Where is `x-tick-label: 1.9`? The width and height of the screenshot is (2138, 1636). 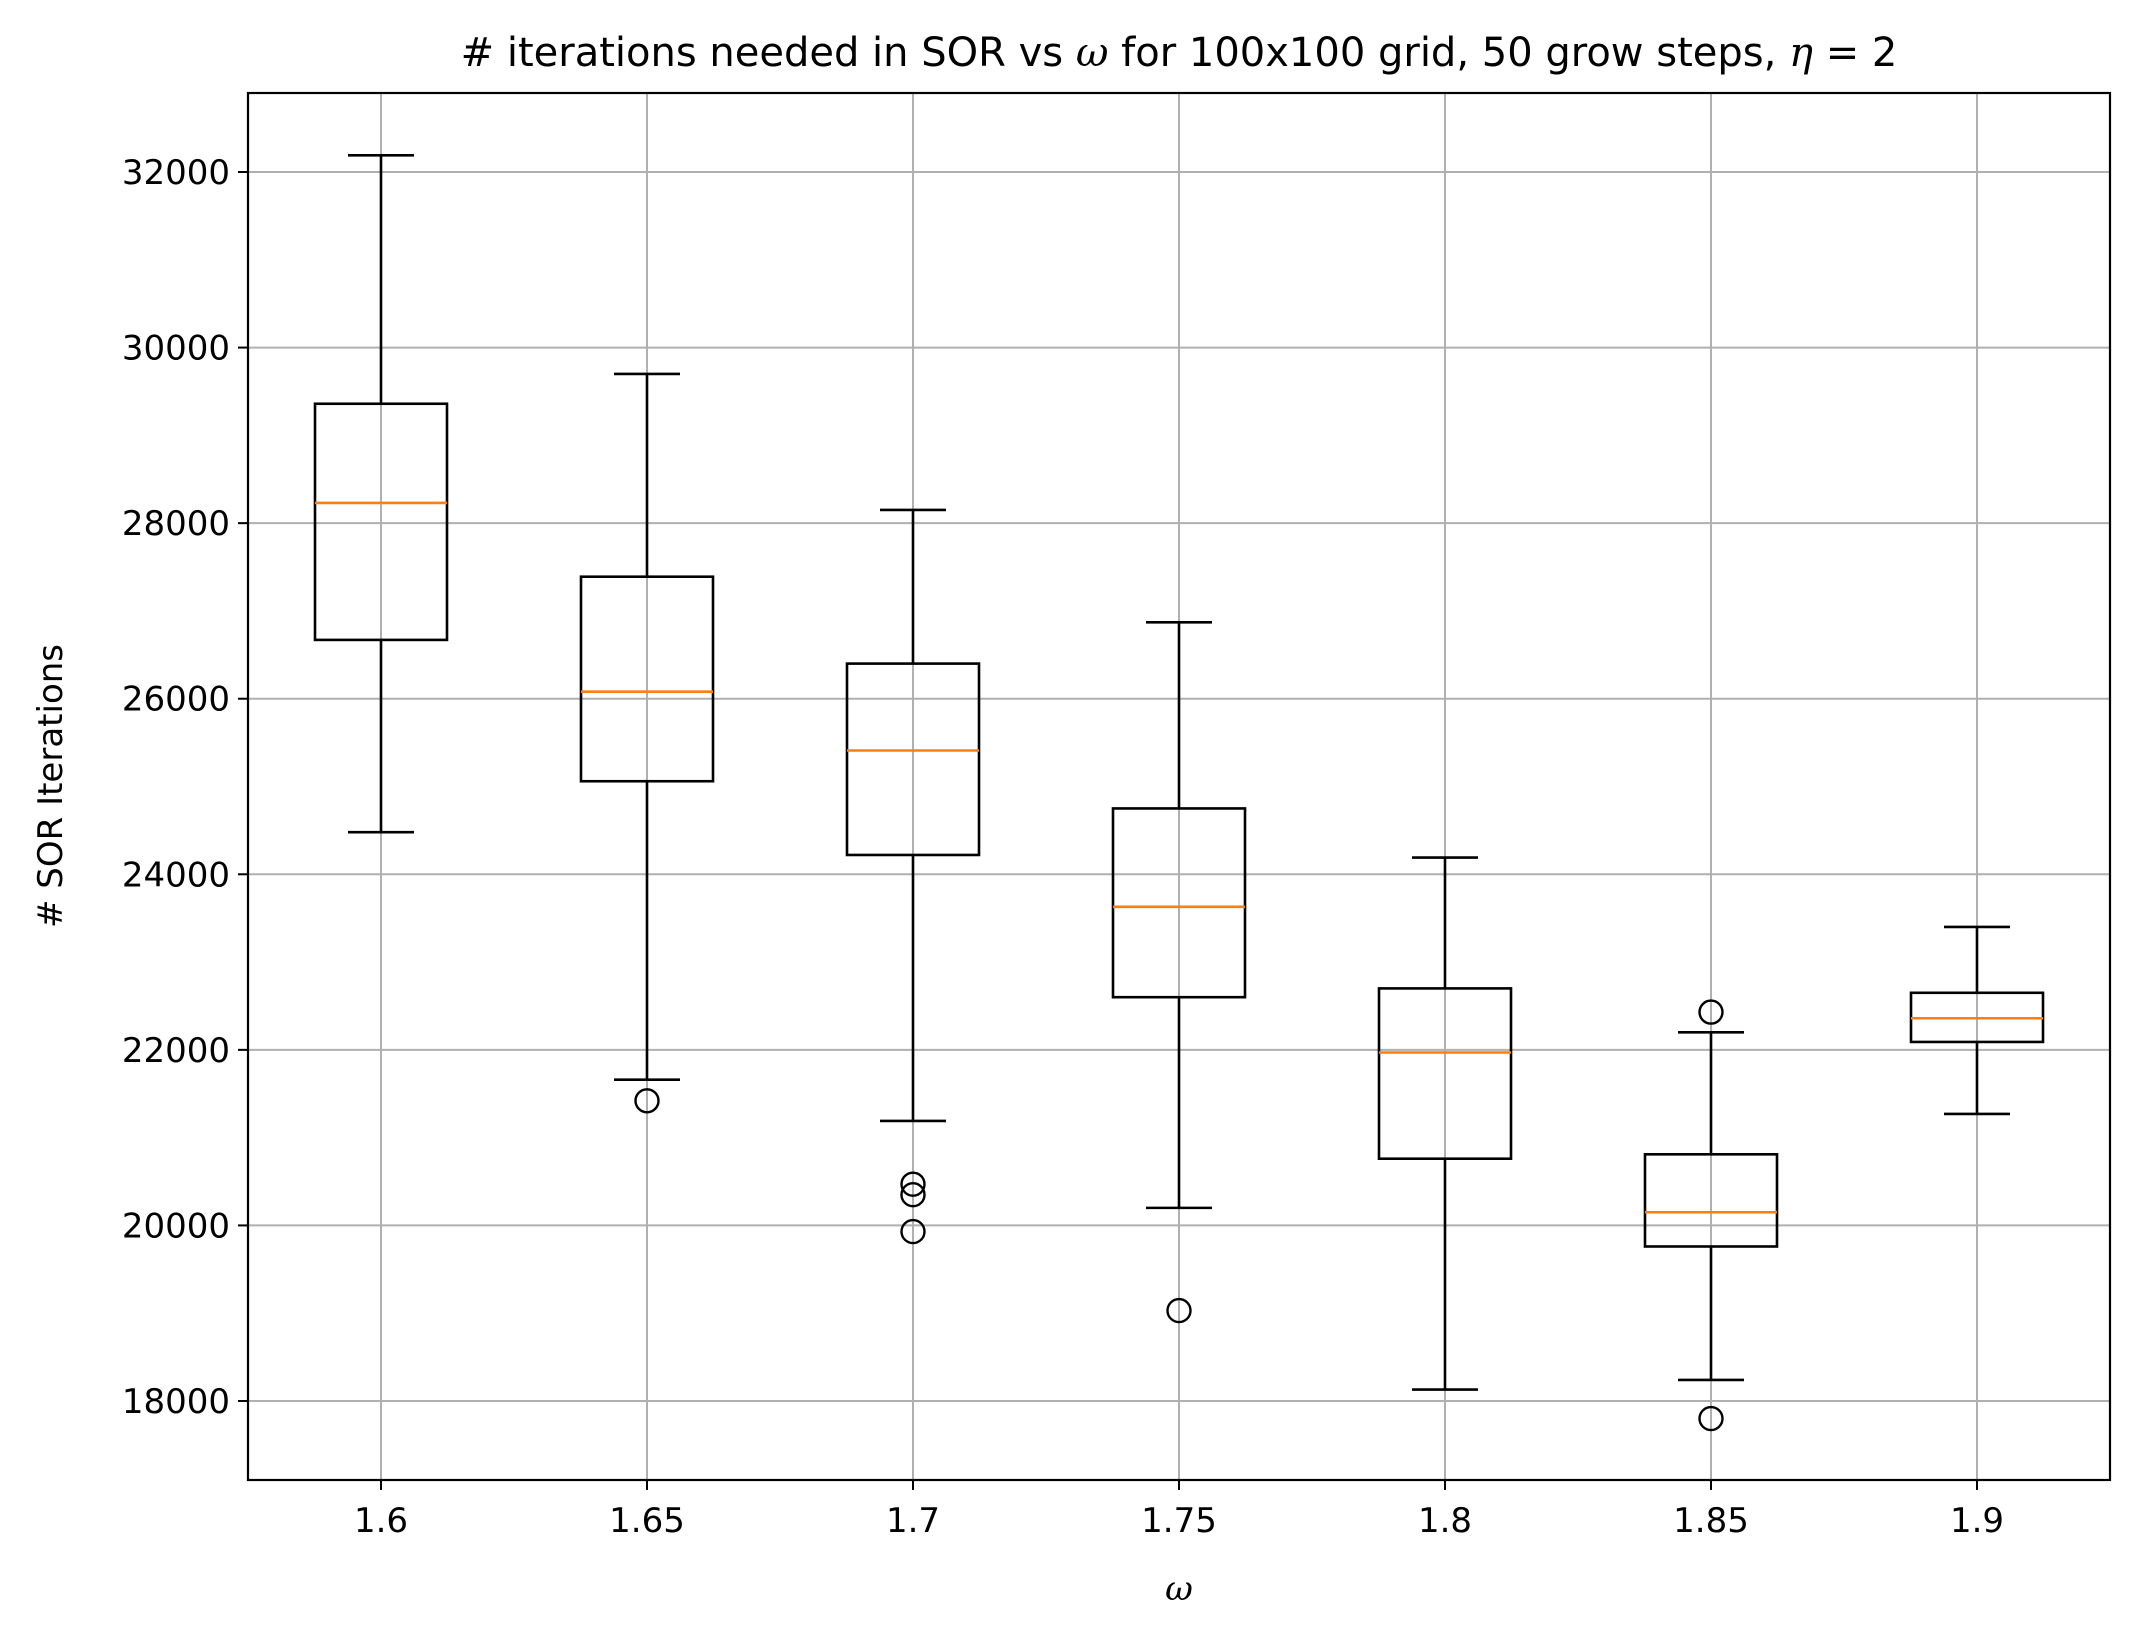
x-tick-label: 1.9 is located at coordinates (1977, 1521).